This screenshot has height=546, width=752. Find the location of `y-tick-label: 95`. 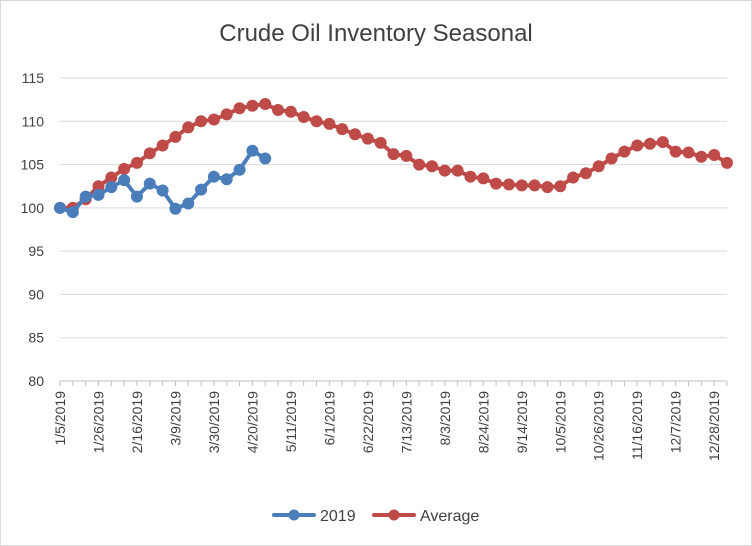

y-tick-label: 95 is located at coordinates (36, 251).